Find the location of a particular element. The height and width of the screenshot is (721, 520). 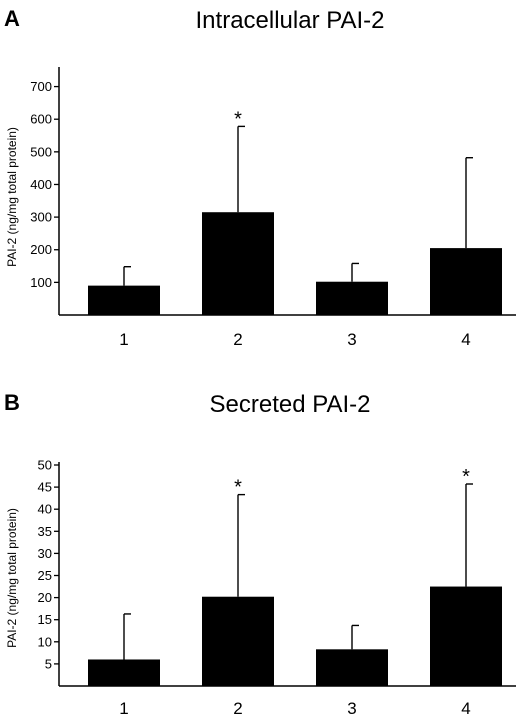

panel-a-x-tick-label: 4 is located at coordinates (465, 339).